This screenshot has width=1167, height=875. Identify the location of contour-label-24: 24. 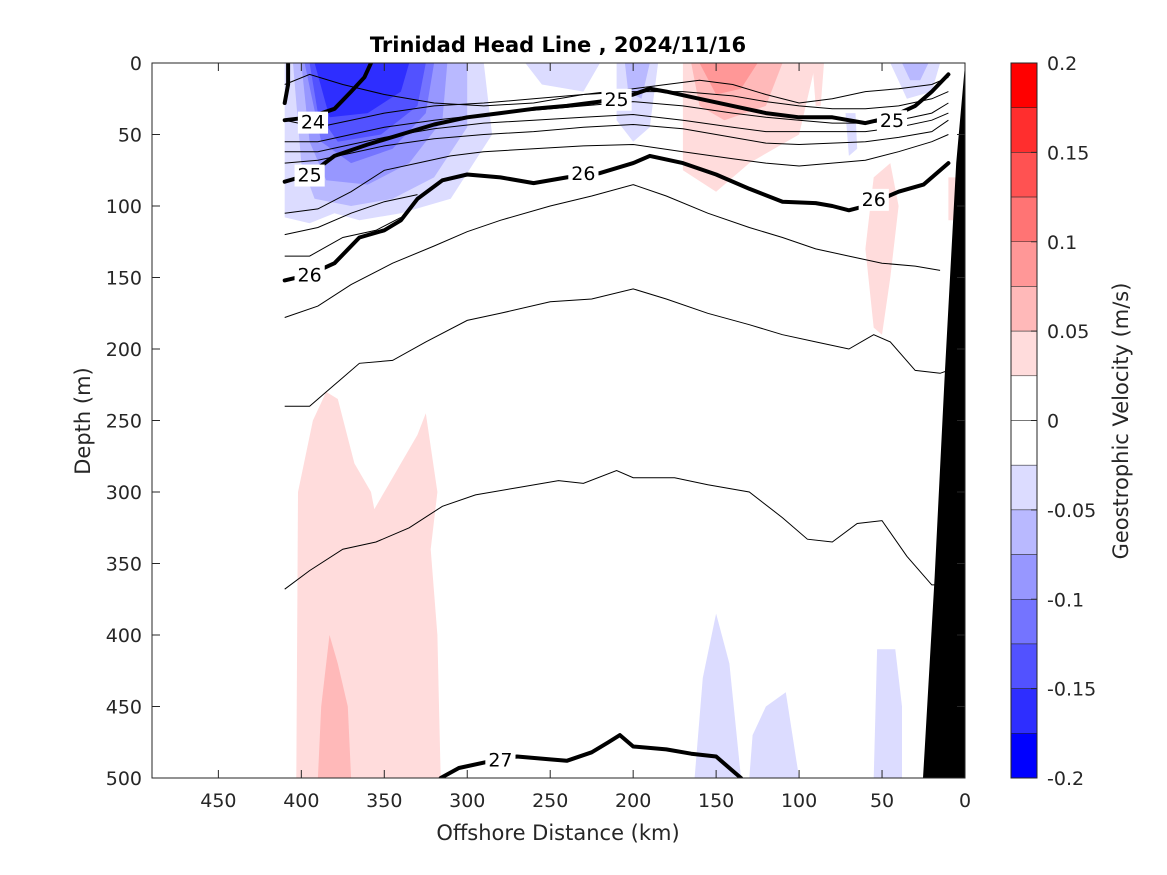
(313, 123).